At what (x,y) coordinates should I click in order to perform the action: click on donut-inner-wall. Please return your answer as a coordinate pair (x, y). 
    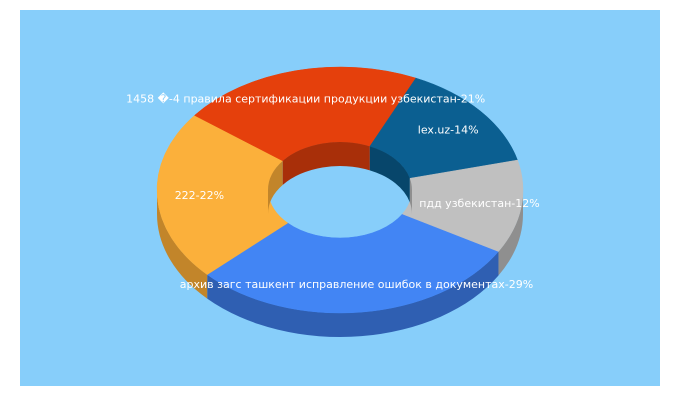
    Looking at the image, I should click on (340, 177).